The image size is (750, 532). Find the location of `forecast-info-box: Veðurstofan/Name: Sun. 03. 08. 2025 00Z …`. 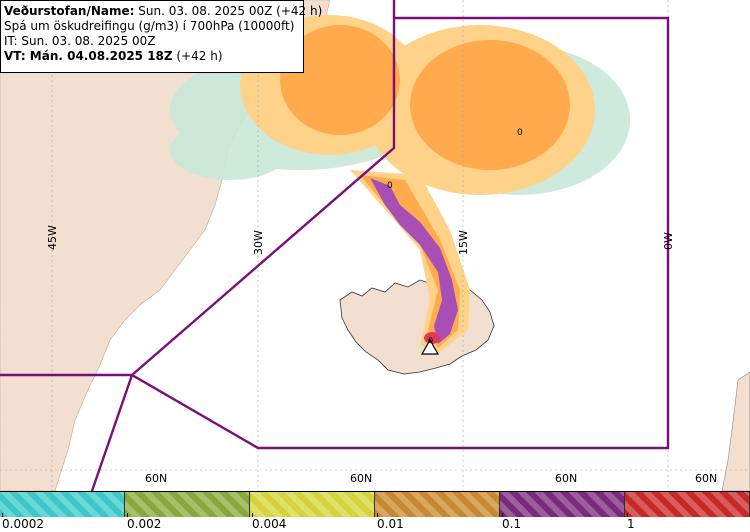

forecast-info-box: Veðurstofan/Name: Sun. 03. 08. 2025 00Z … is located at coordinates (161, 36).